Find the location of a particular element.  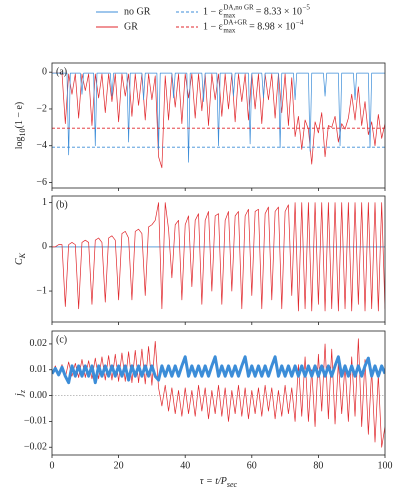

y-axis-label: CK is located at coordinates (20, 258).